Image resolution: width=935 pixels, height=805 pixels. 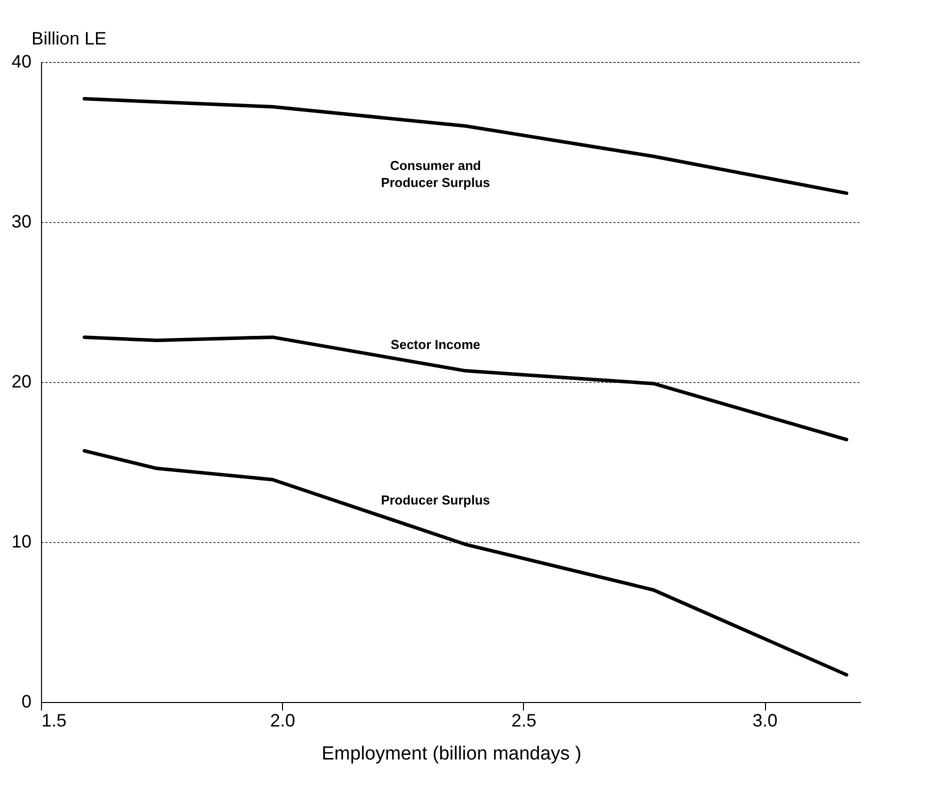 I want to click on series-label: Producer Surplus, so click(x=435, y=500).